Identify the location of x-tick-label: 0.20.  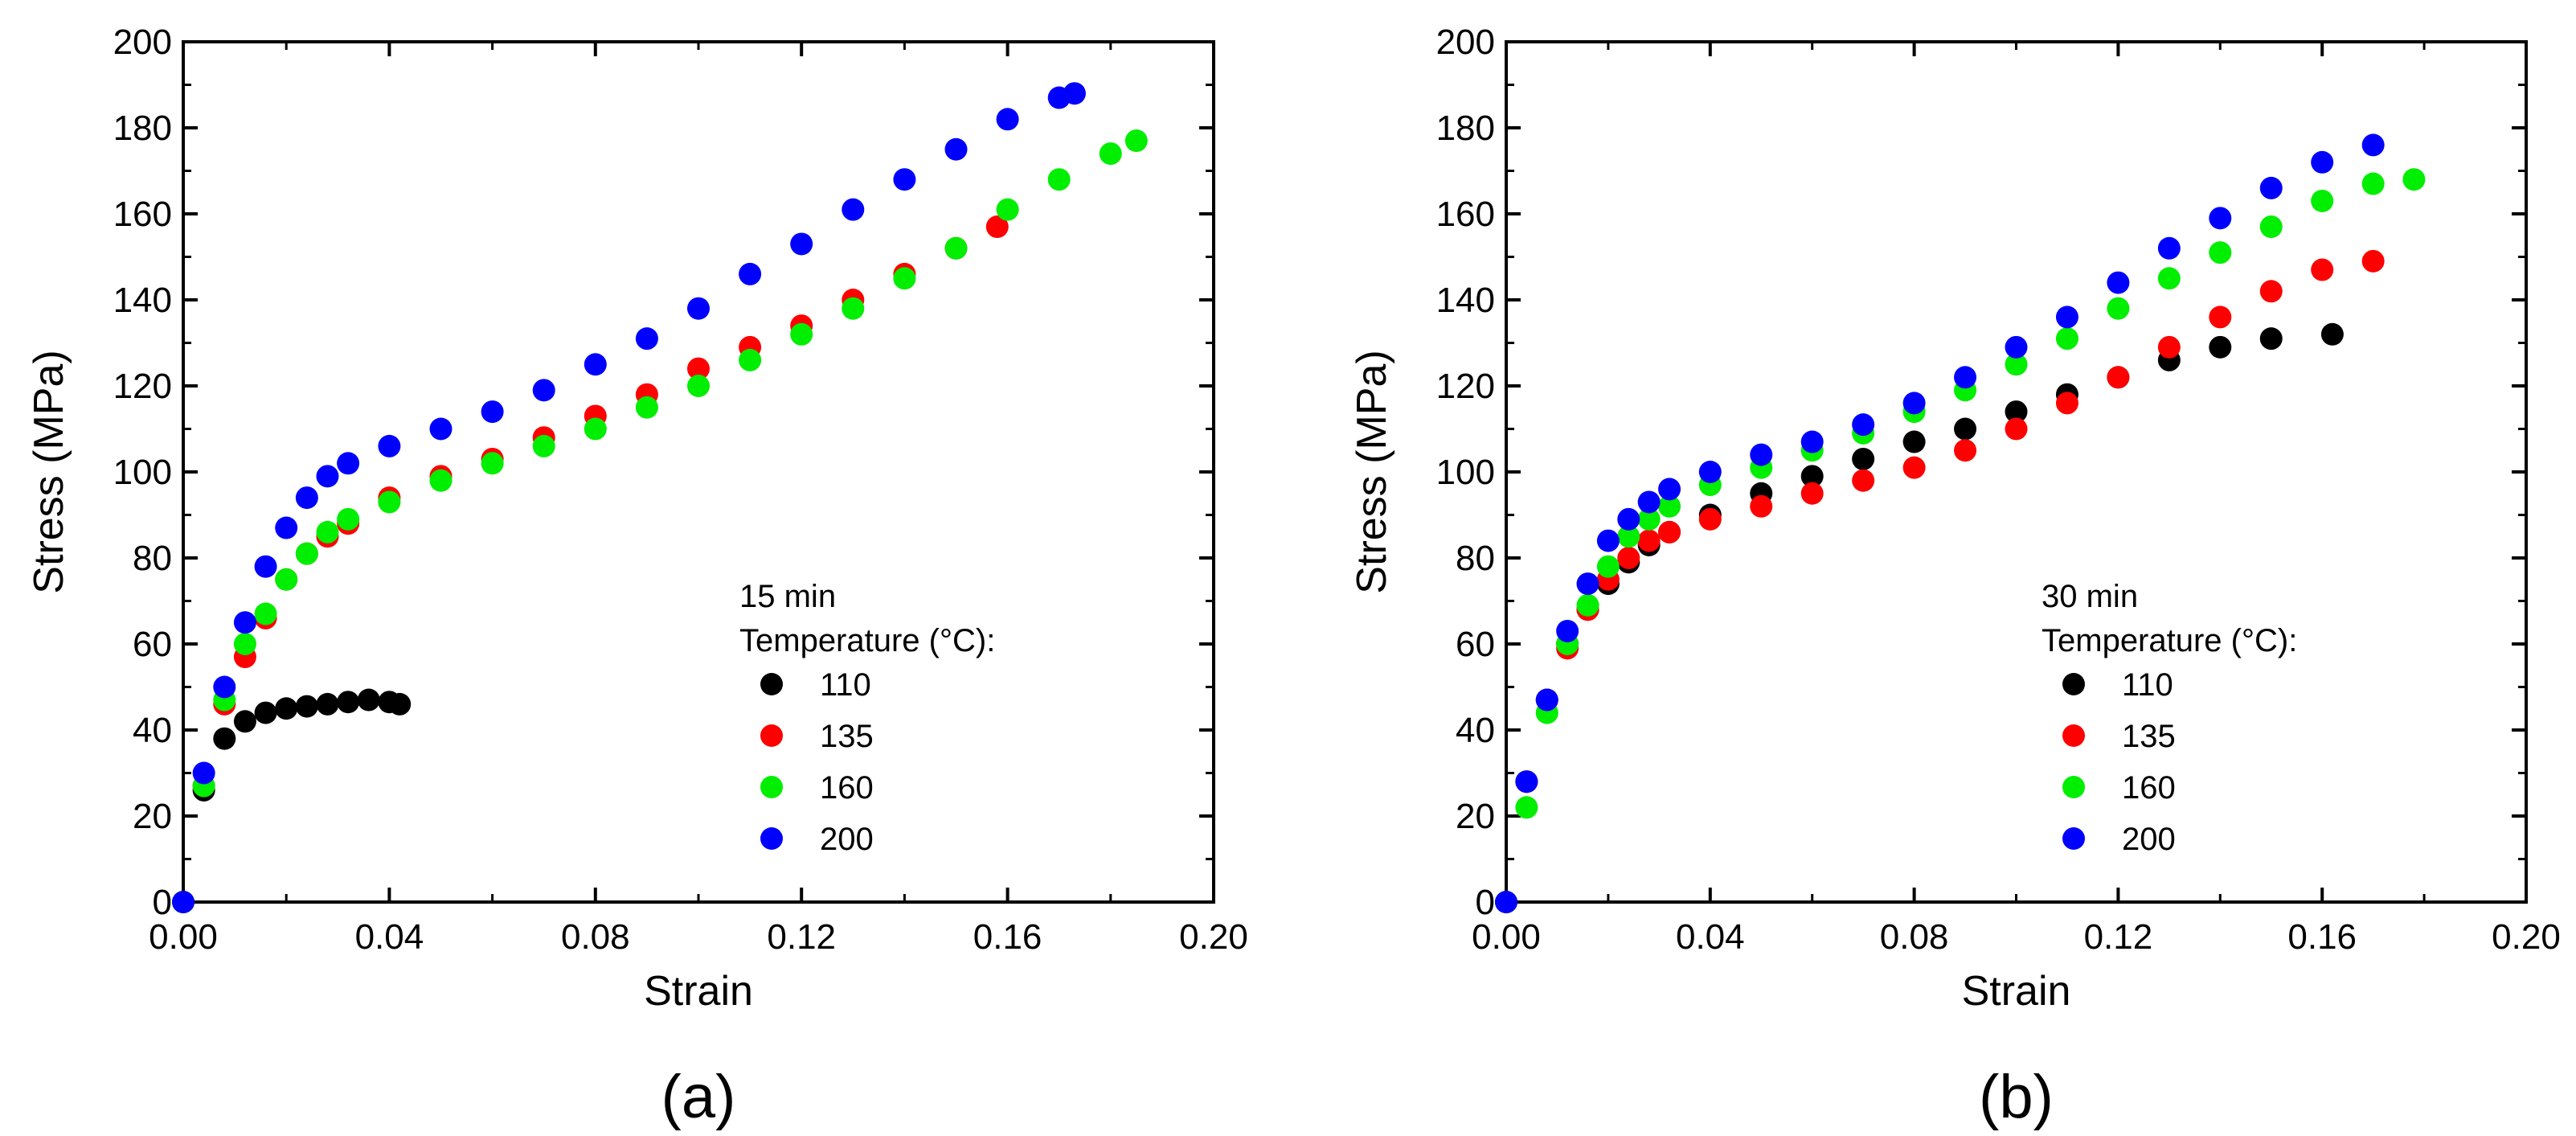
(2526, 937).